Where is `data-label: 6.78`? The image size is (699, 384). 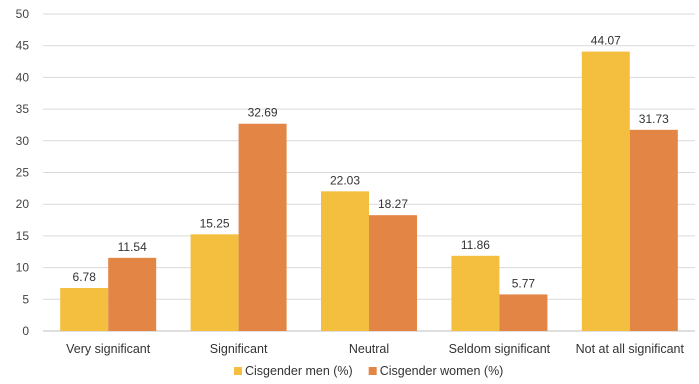
data-label: 6.78 is located at coordinates (85, 277).